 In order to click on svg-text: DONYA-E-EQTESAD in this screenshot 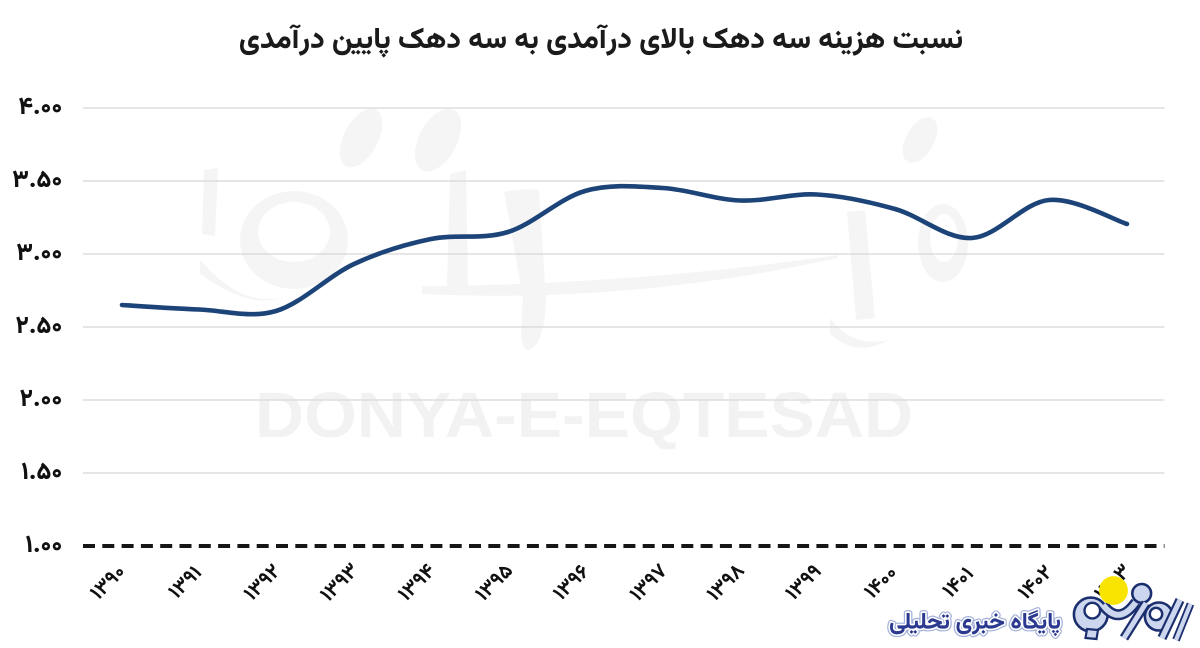, I will do `click(584, 415)`.